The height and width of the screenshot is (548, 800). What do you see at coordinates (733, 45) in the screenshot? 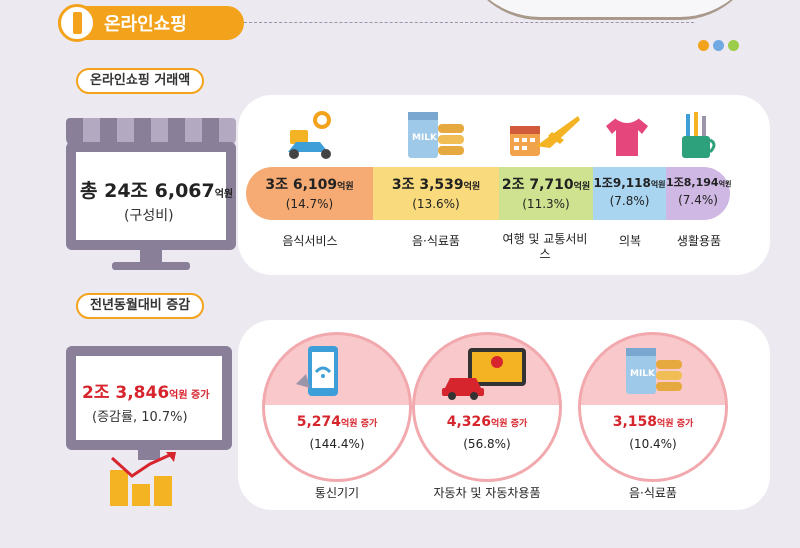
I see `dot-green-icon` at bounding box center [733, 45].